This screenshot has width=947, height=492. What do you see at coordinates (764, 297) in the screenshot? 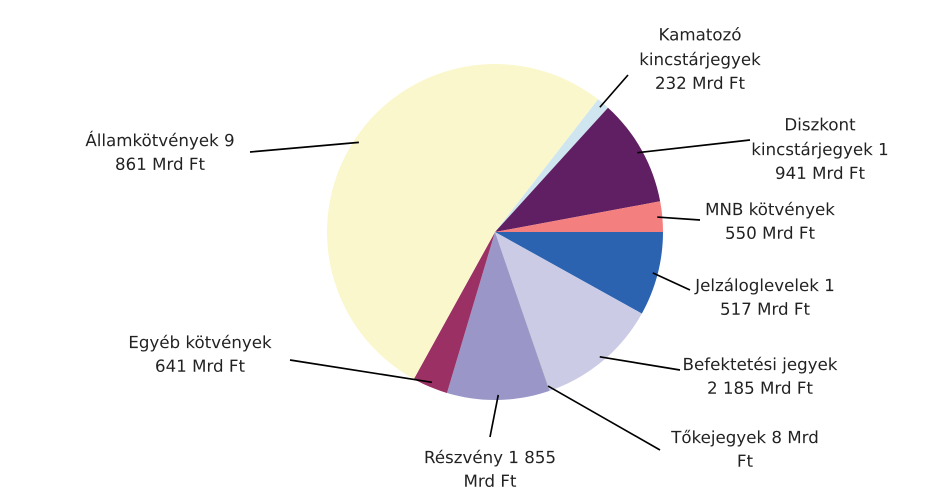
I see `slice-label: Jelzáloglevelek 1 517 Mrd Ft` at bounding box center [764, 297].